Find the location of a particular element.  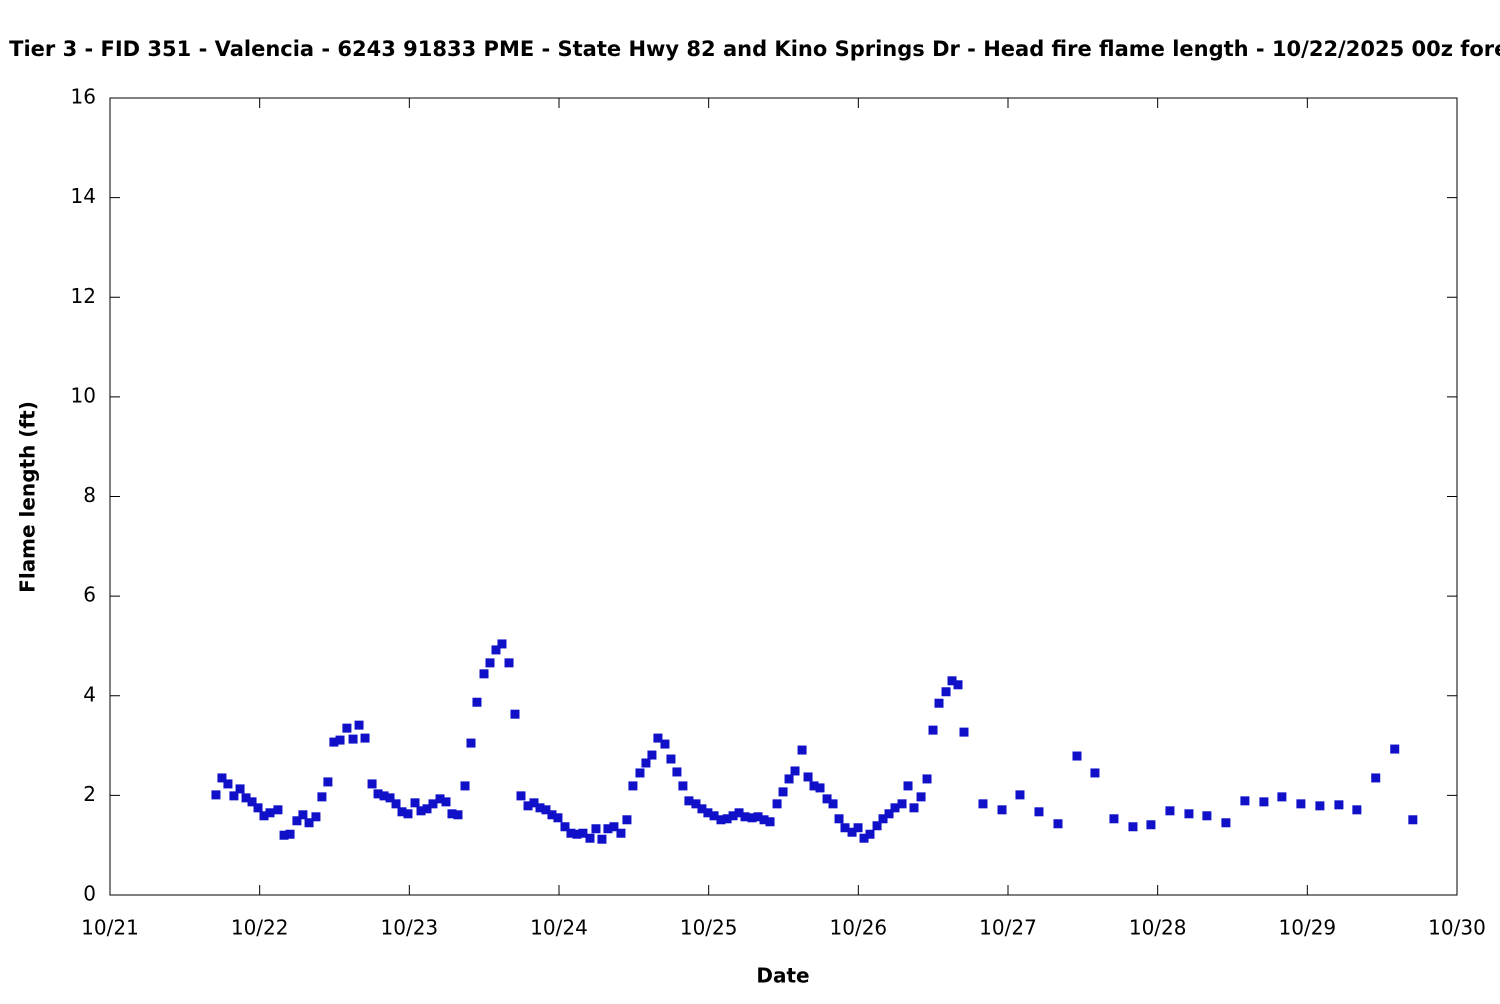

x-tick-label: 10/25 is located at coordinates (709, 928).